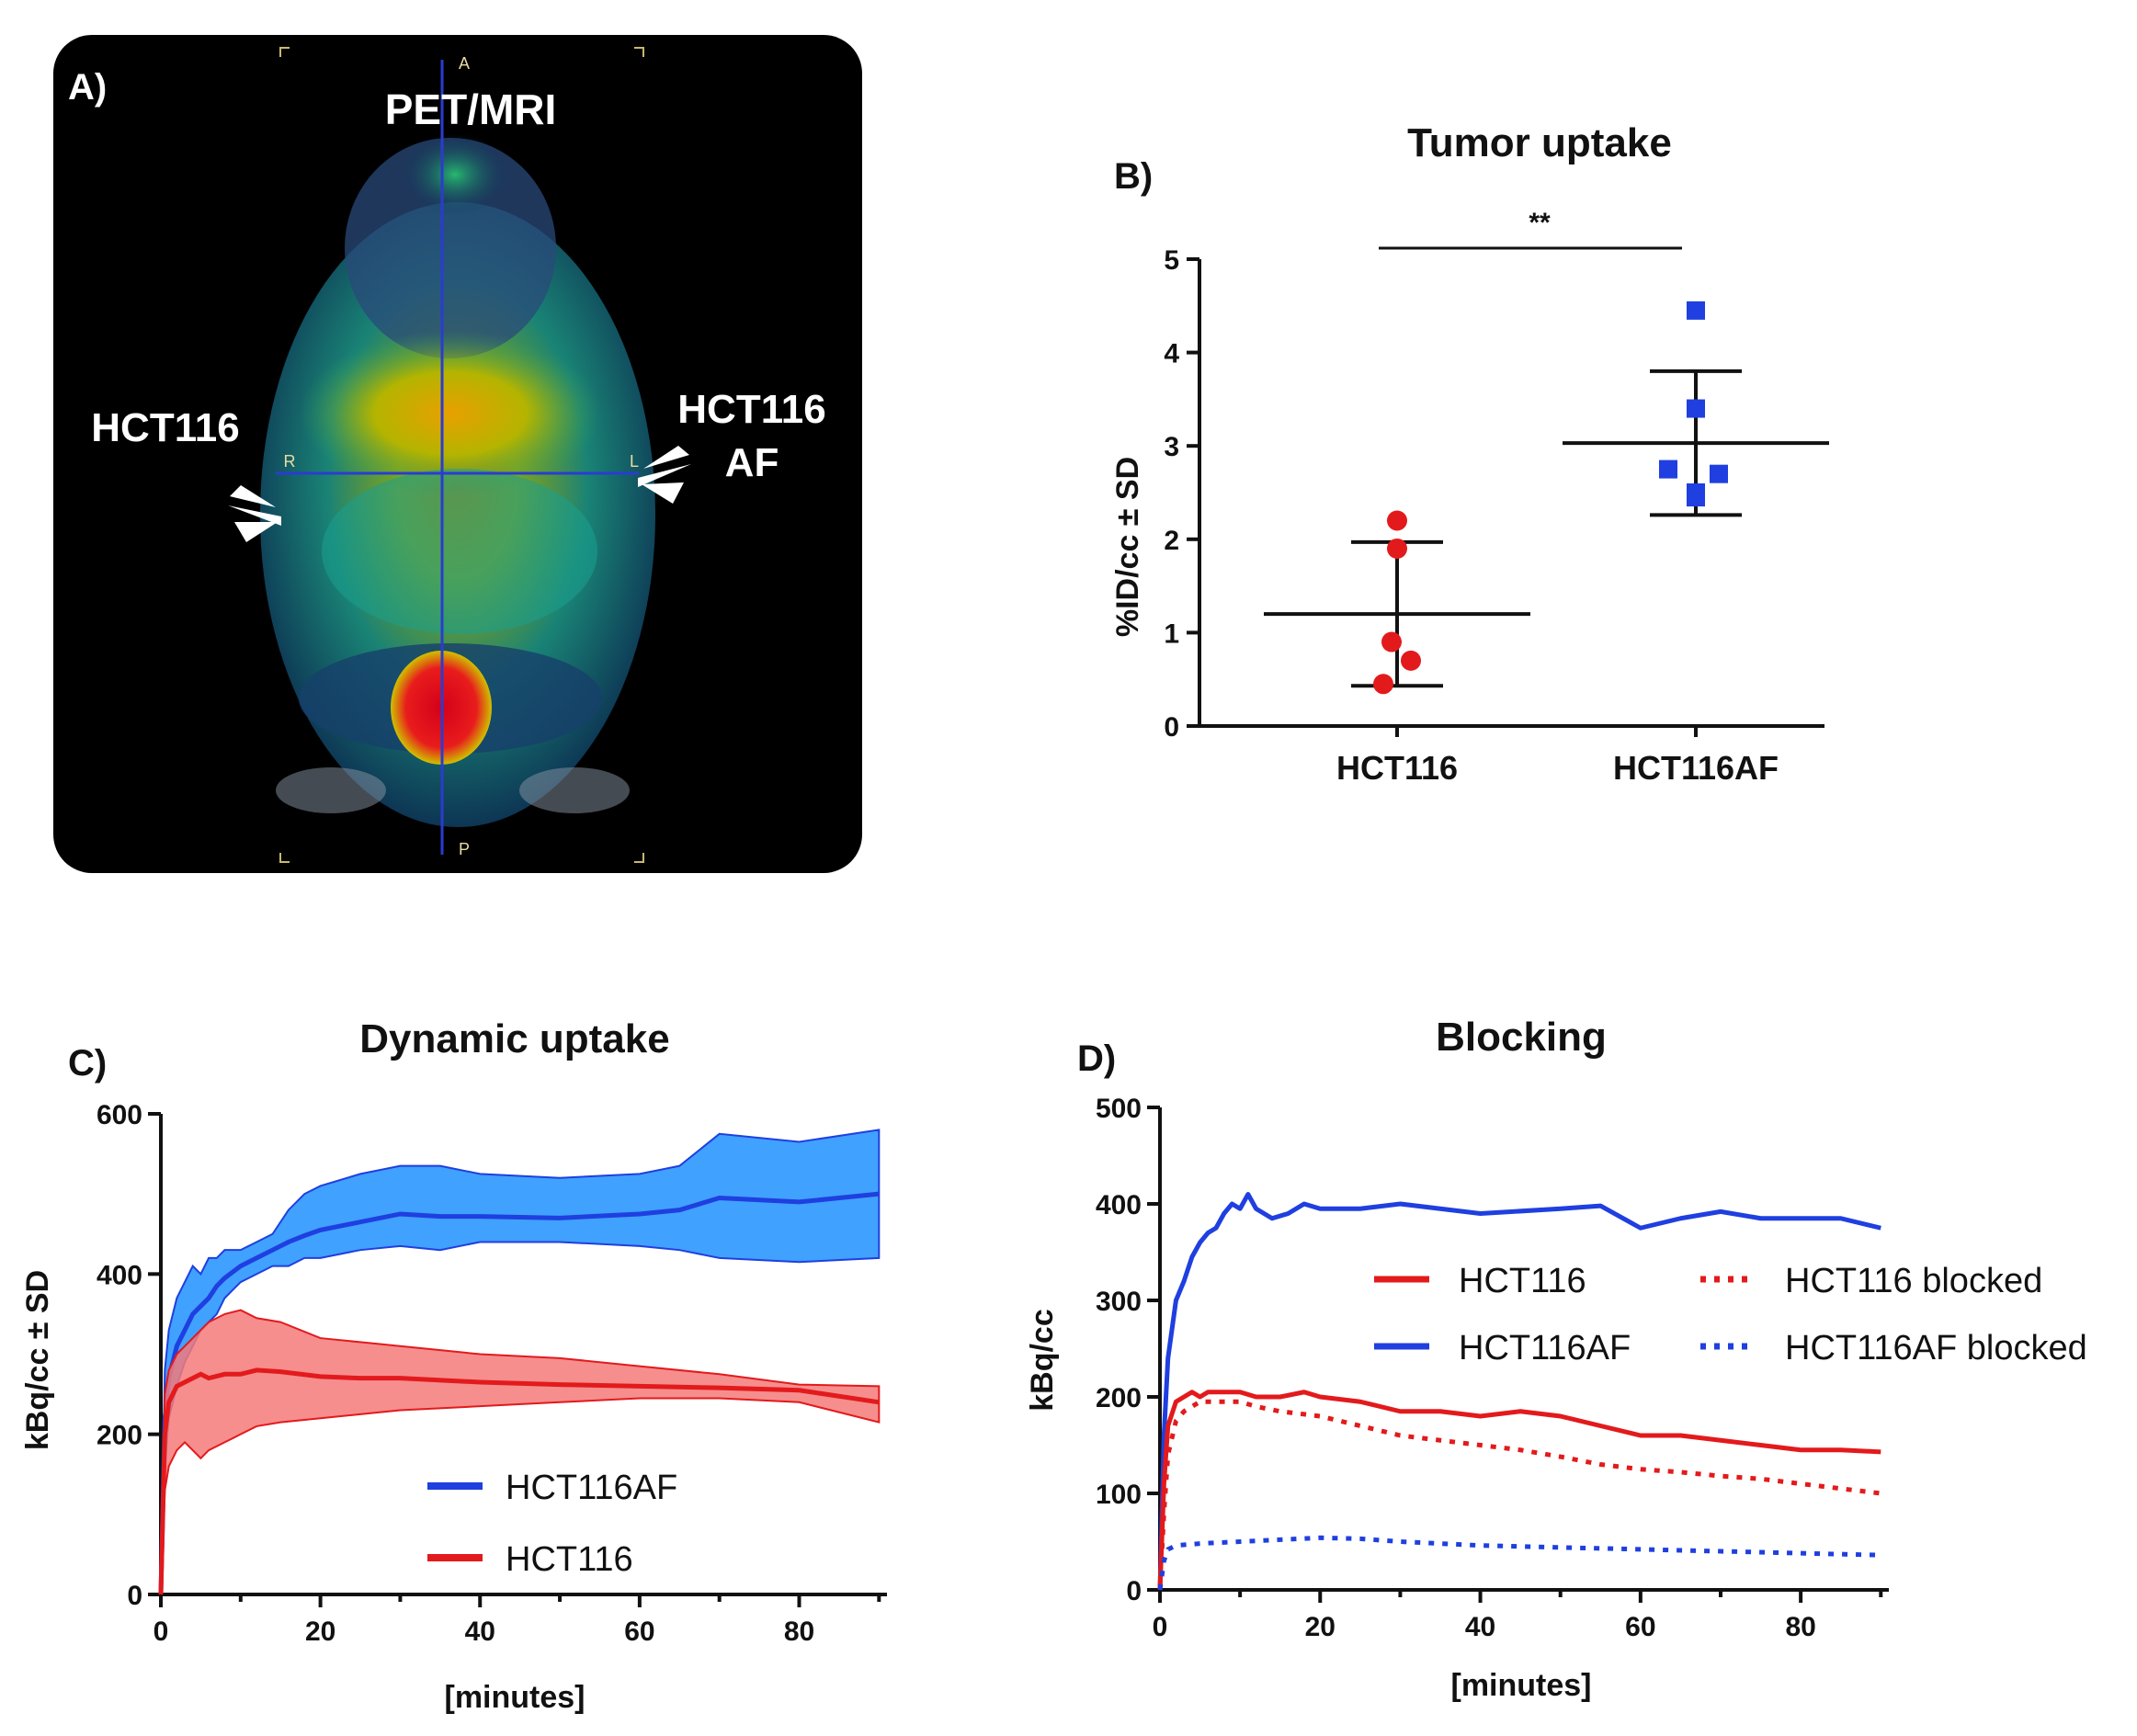 The width and height of the screenshot is (2137, 1736). I want to click on series-line-hct116af-blocked, so click(1519, 1563).